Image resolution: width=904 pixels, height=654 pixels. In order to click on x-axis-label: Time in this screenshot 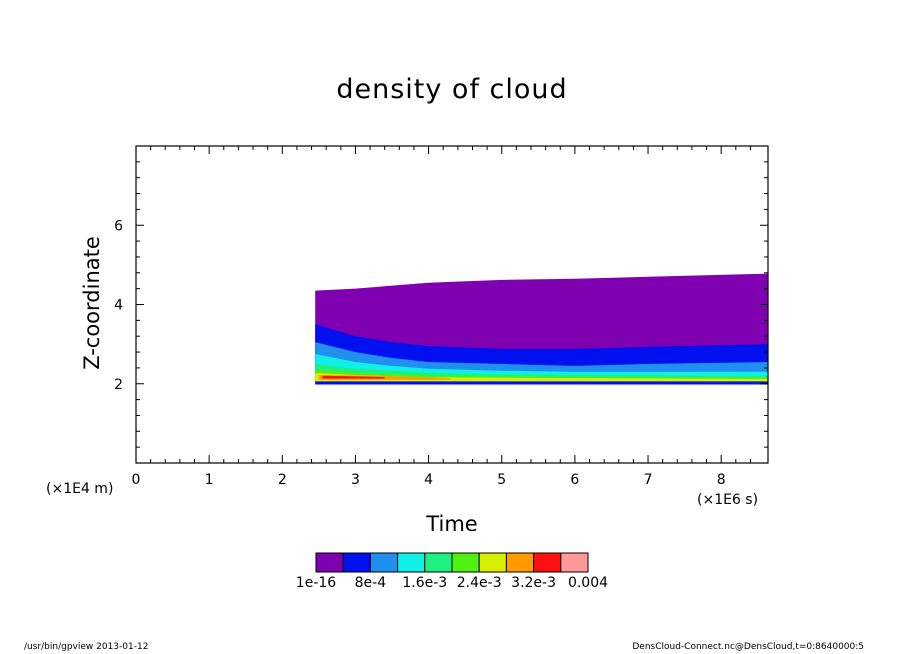, I will do `click(452, 524)`.